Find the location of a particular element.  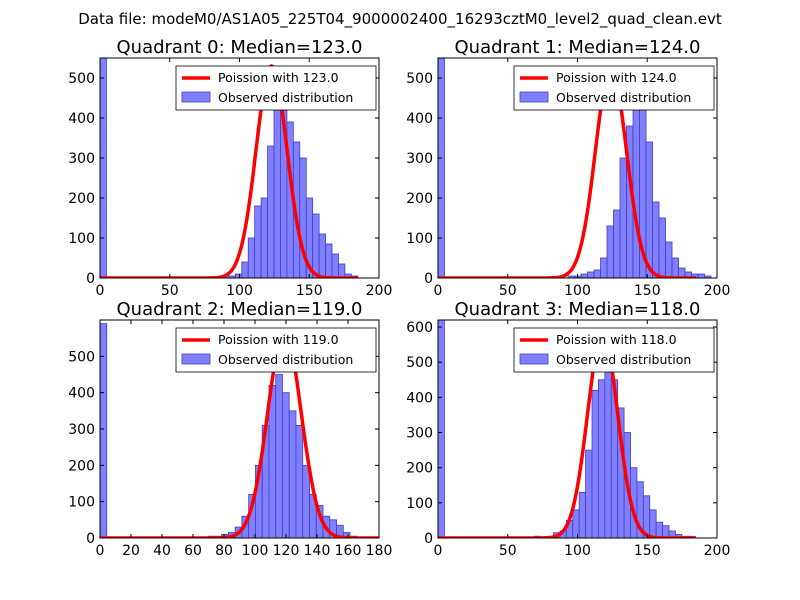

legend-label-poisson: Poission with 118.0 is located at coordinates (616, 339).